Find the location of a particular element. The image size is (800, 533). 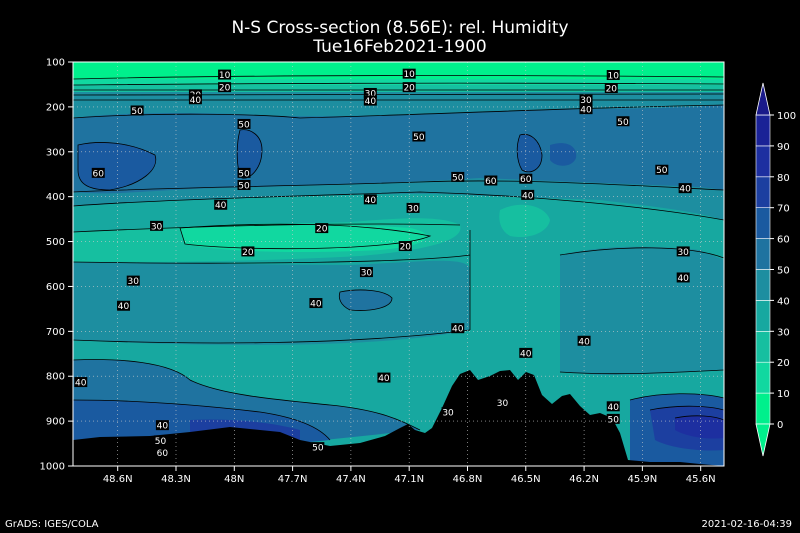

y-tick-label: 200 is located at coordinates (55, 107).